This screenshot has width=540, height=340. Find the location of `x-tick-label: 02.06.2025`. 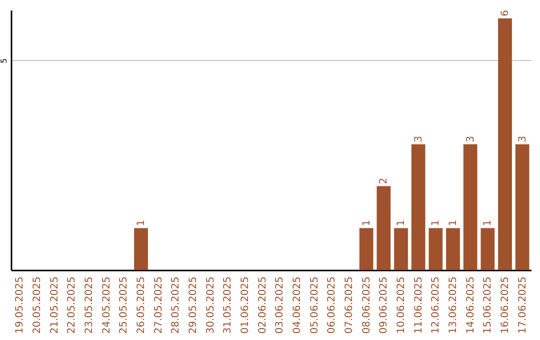

x-tick-label: 02.06.2025 is located at coordinates (262, 305).